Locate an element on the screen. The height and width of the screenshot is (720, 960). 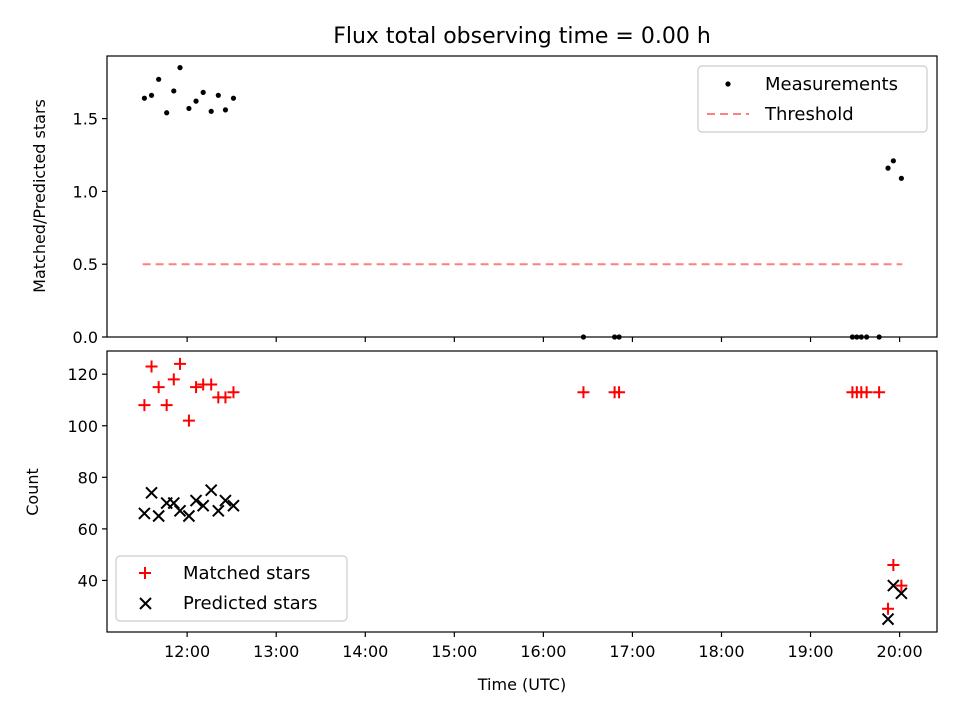
legend-measurements-marker is located at coordinates (728, 84).